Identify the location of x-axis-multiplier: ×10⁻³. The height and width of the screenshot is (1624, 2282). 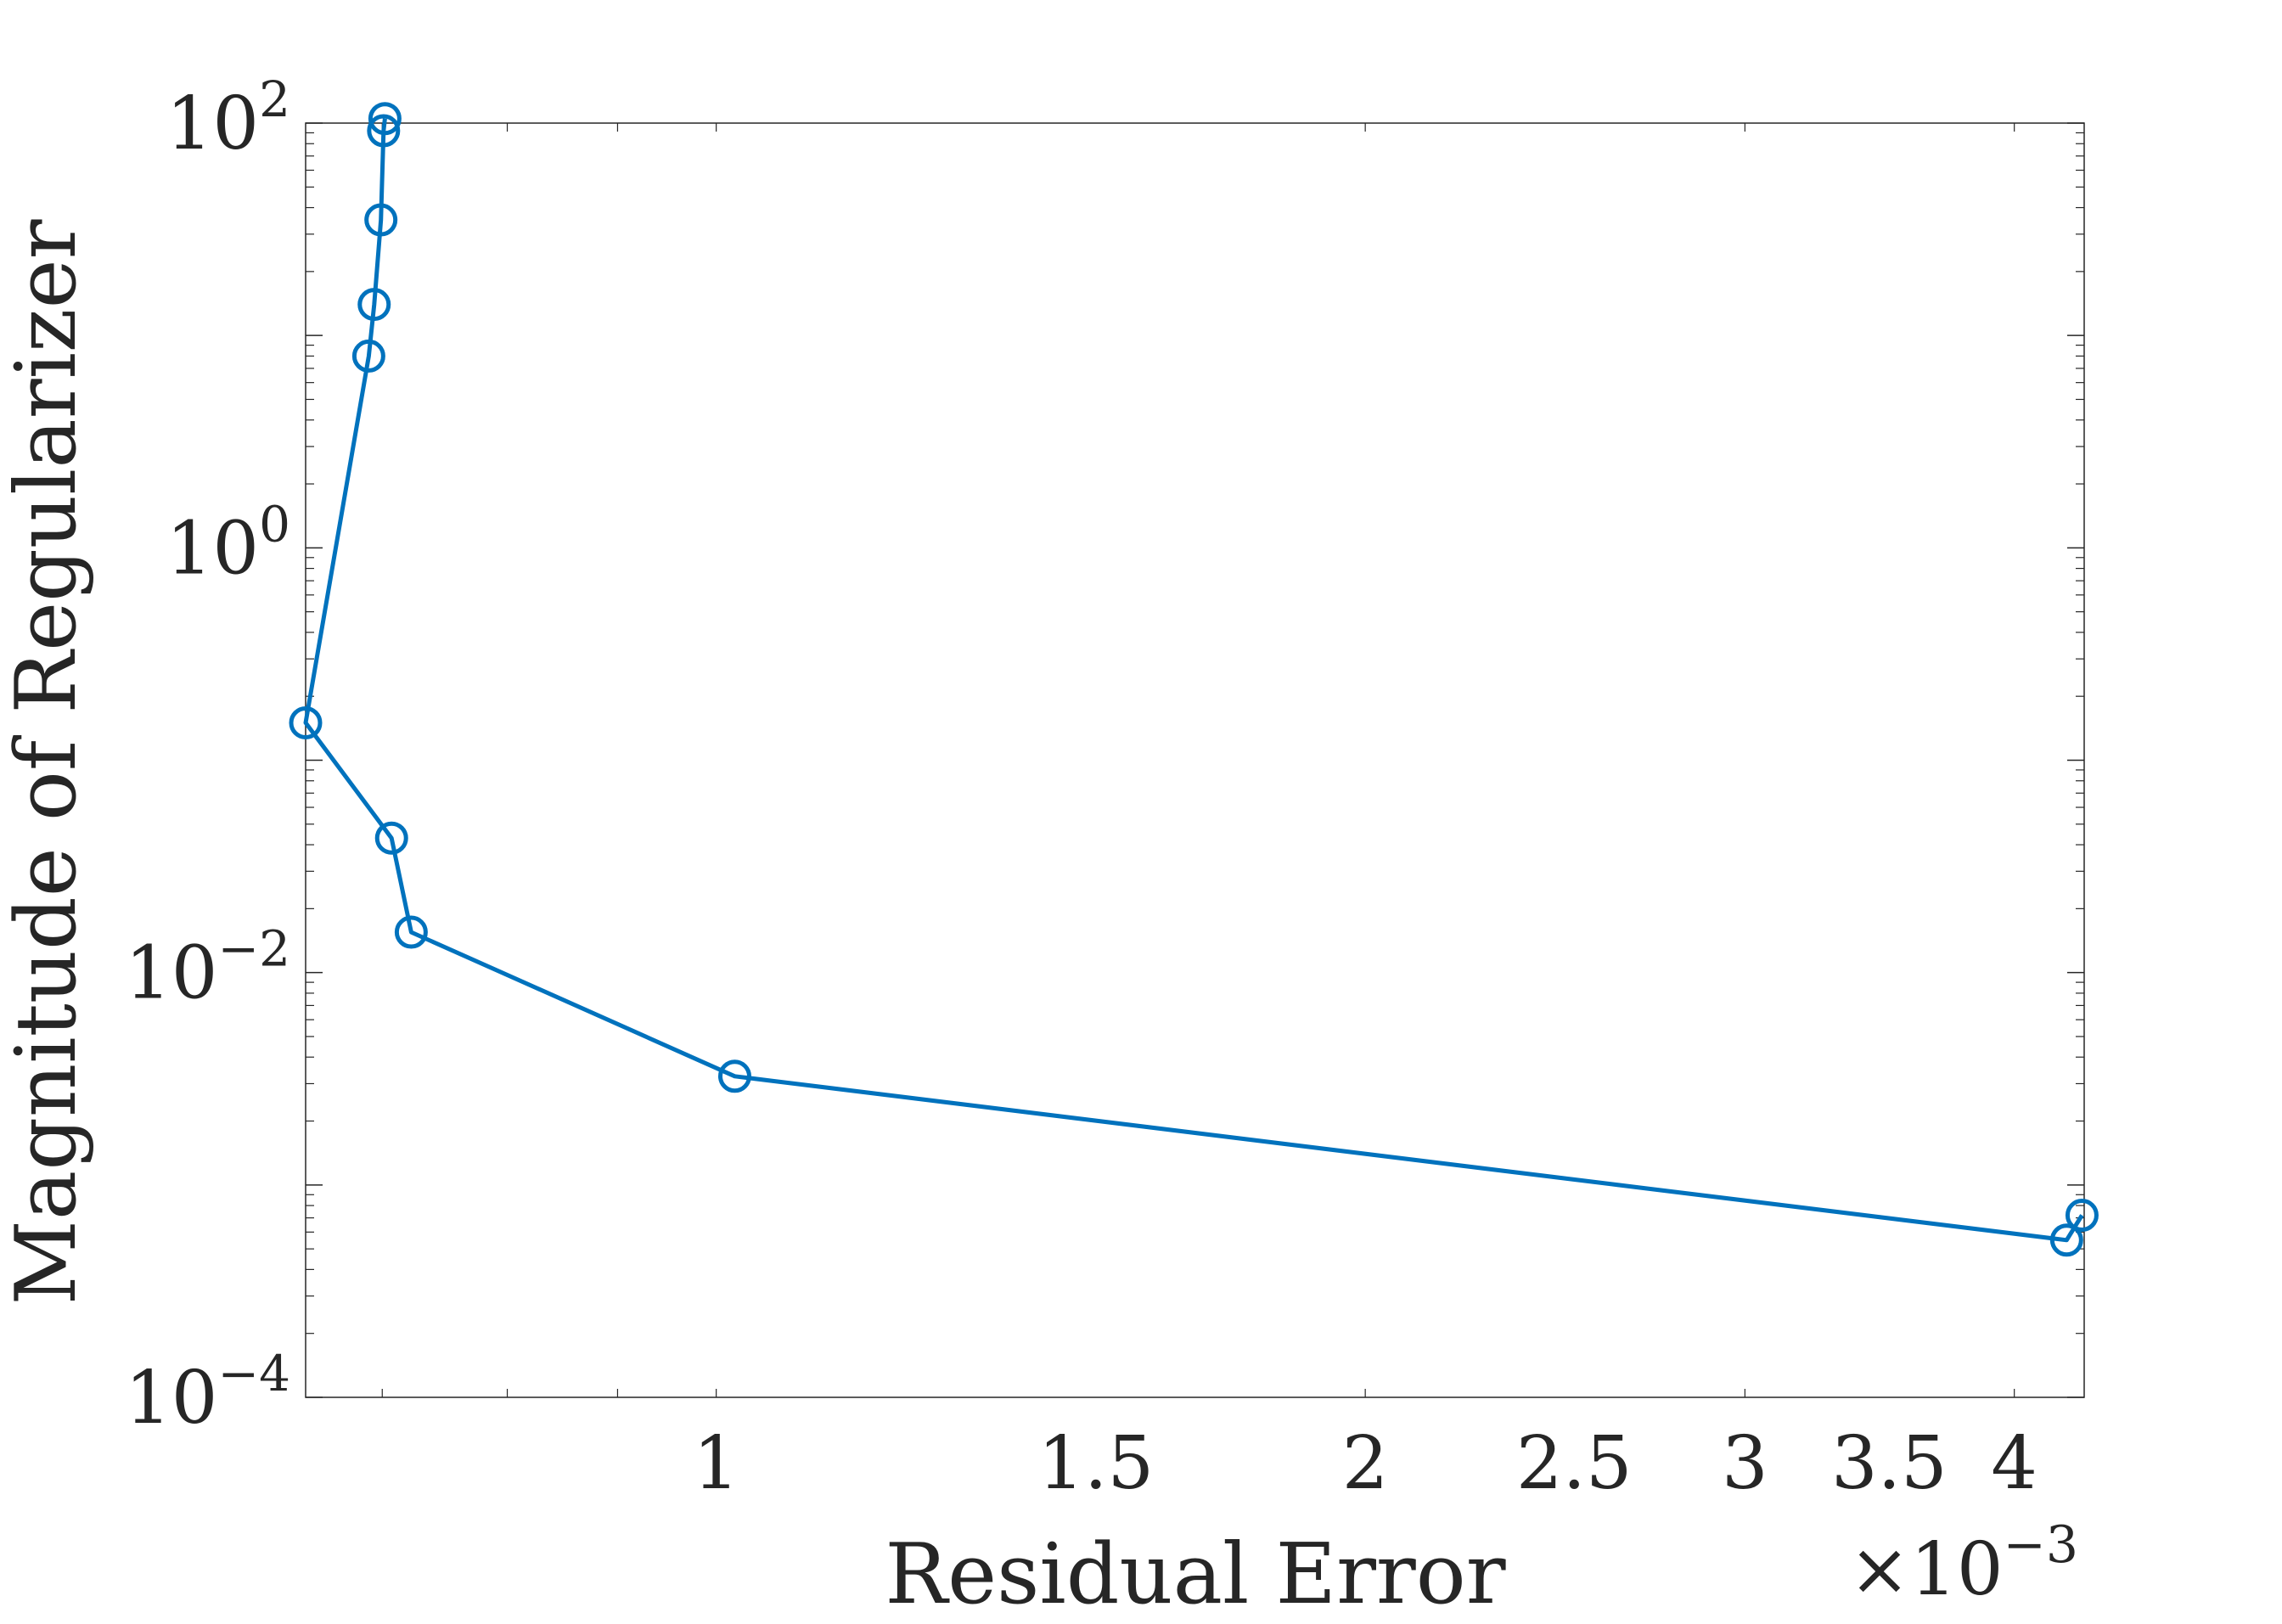
(1963, 1563).